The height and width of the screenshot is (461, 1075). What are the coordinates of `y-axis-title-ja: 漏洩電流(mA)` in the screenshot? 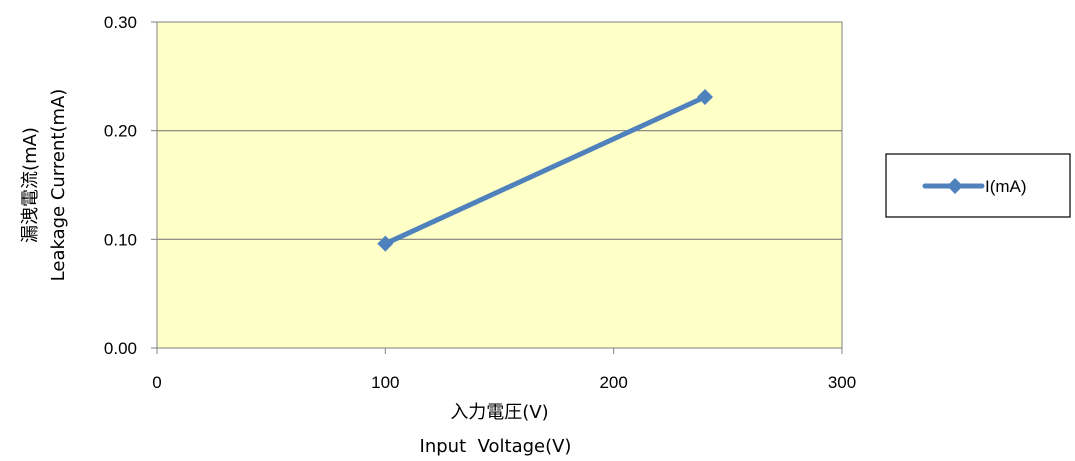 It's located at (30, 185).